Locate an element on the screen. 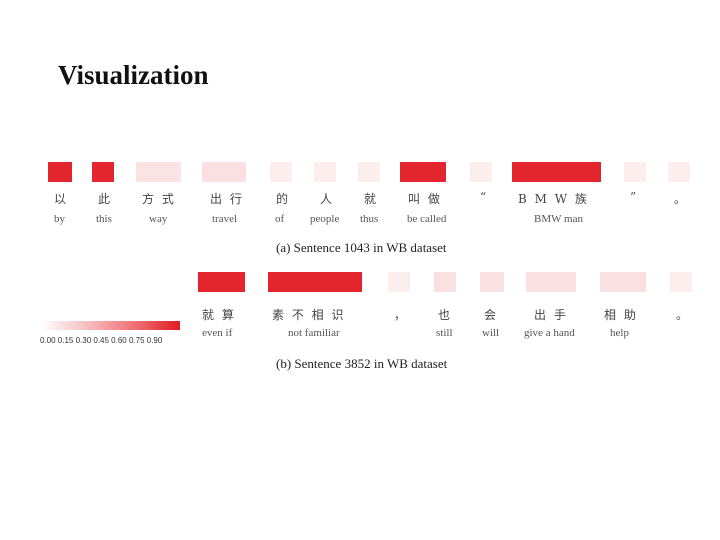 This screenshot has height=540, width=720. caption-a: (a) Sentence 1043 in WB dataset is located at coordinates (361, 247).